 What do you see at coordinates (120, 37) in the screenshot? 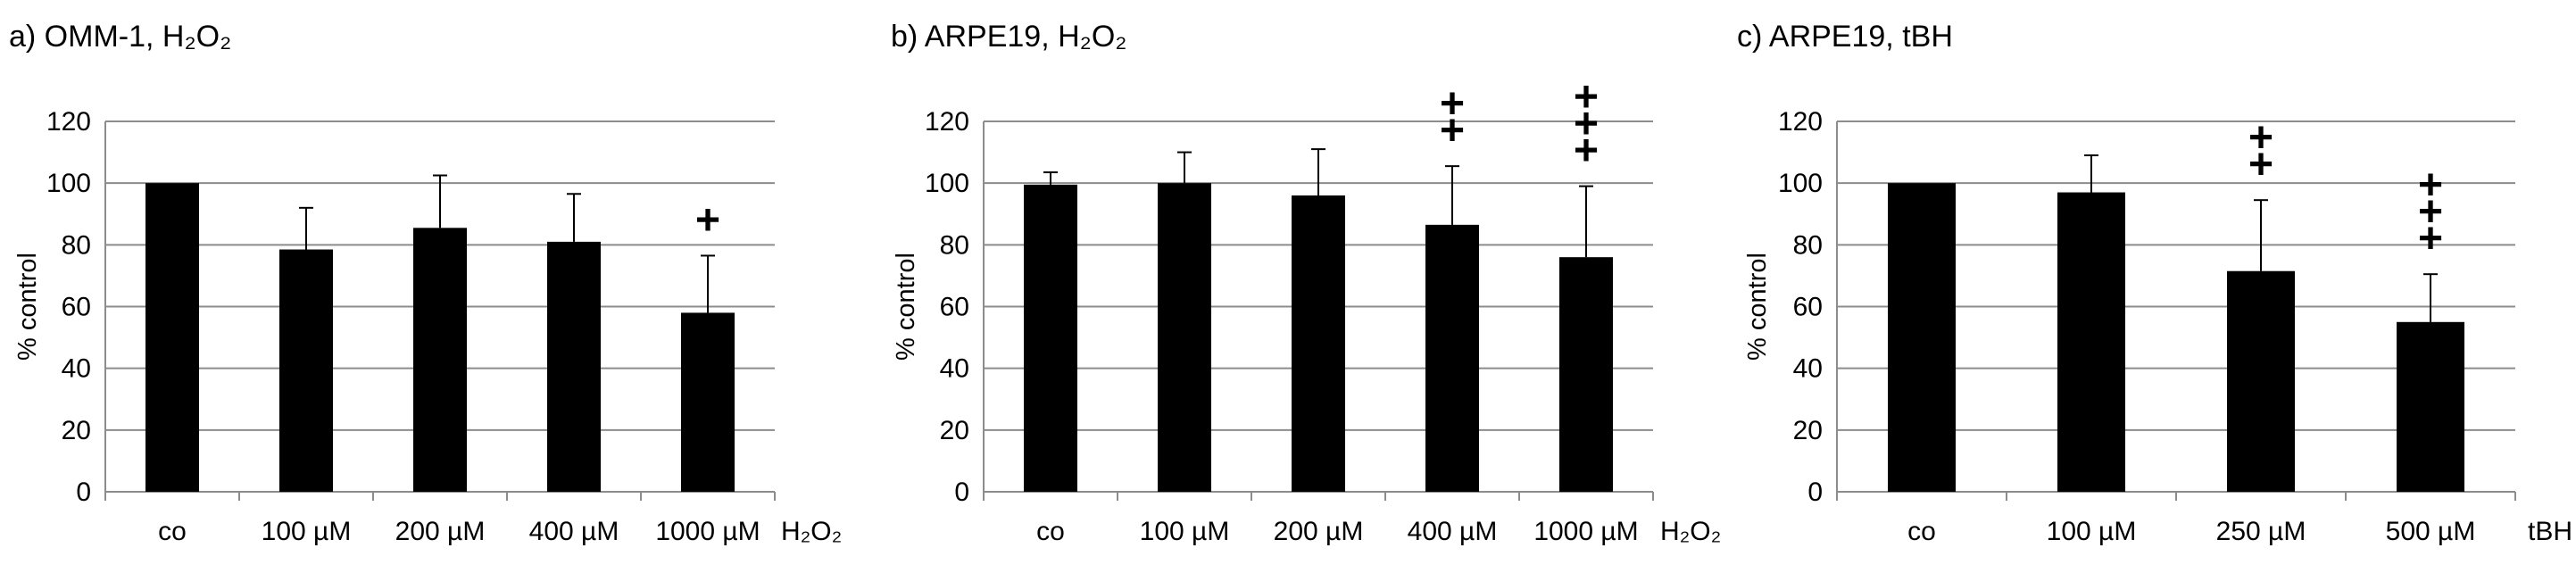
I see `chart-title: a) OMM-1, H₂O₂` at bounding box center [120, 37].